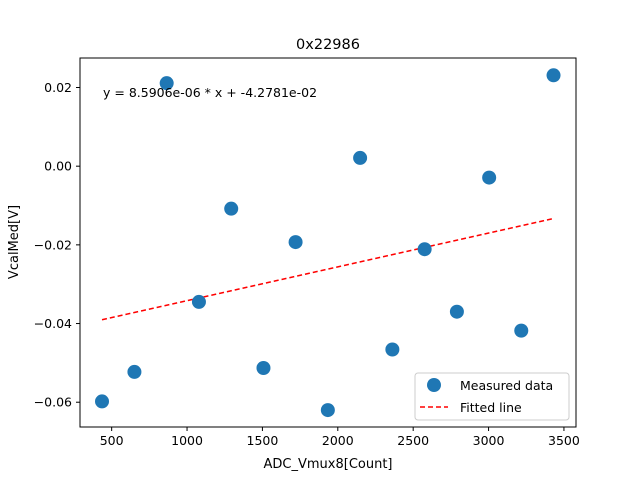 The image size is (640, 480). I want to click on x-tick-label: 2000, so click(338, 440).